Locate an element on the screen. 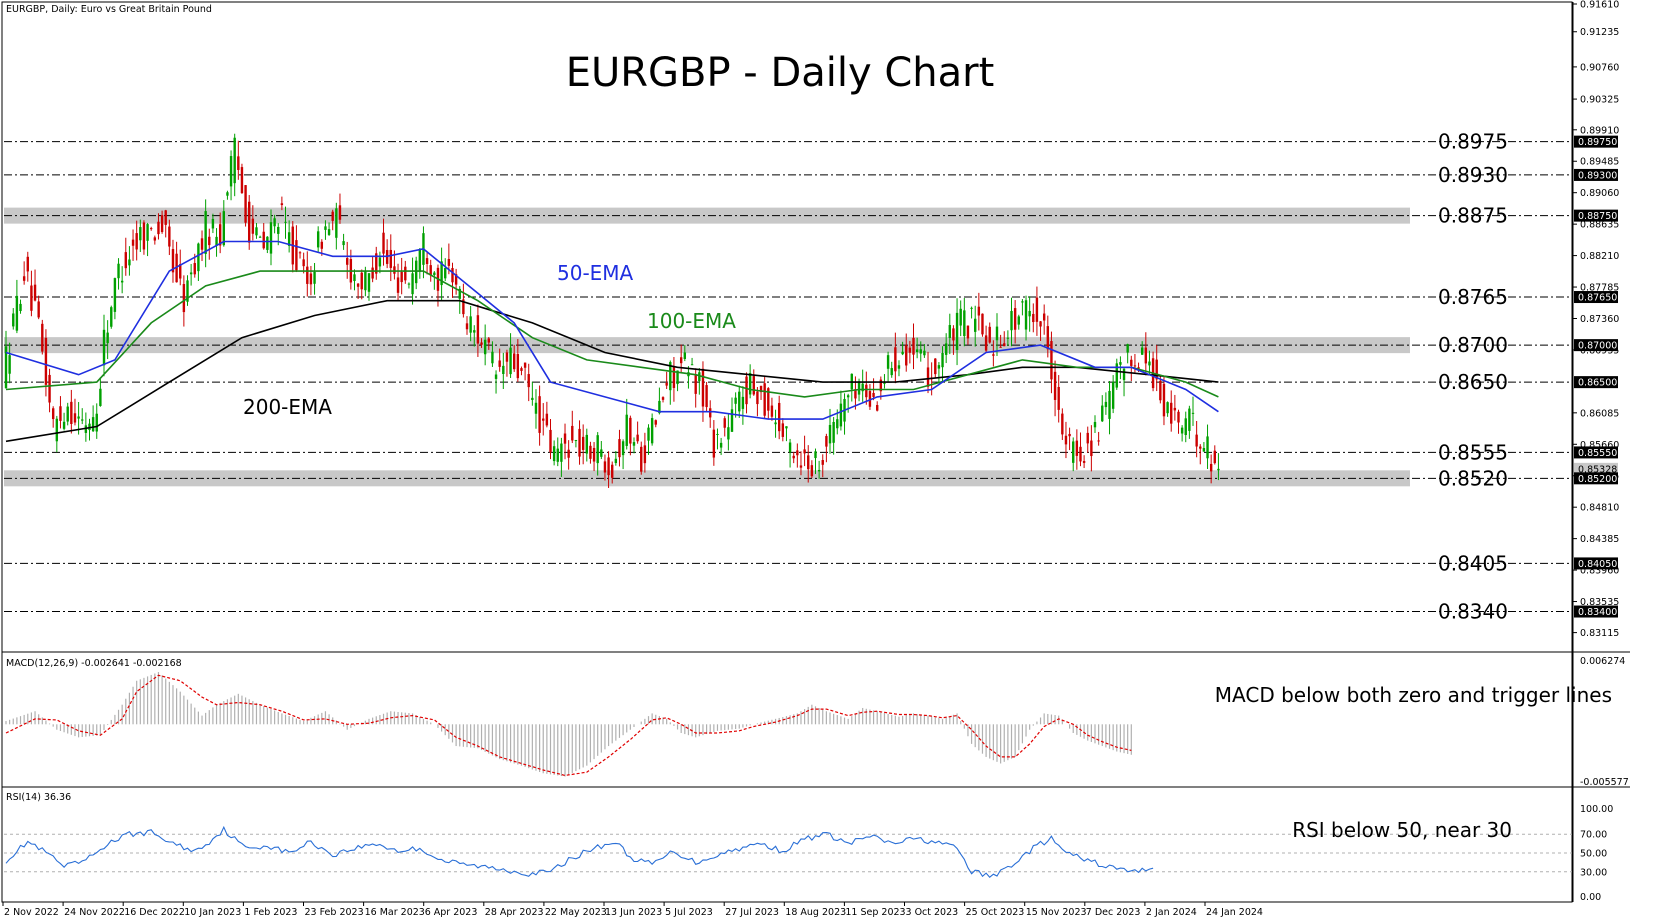 The height and width of the screenshot is (923, 1670). level-price-badge is located at coordinates (1596, 215).